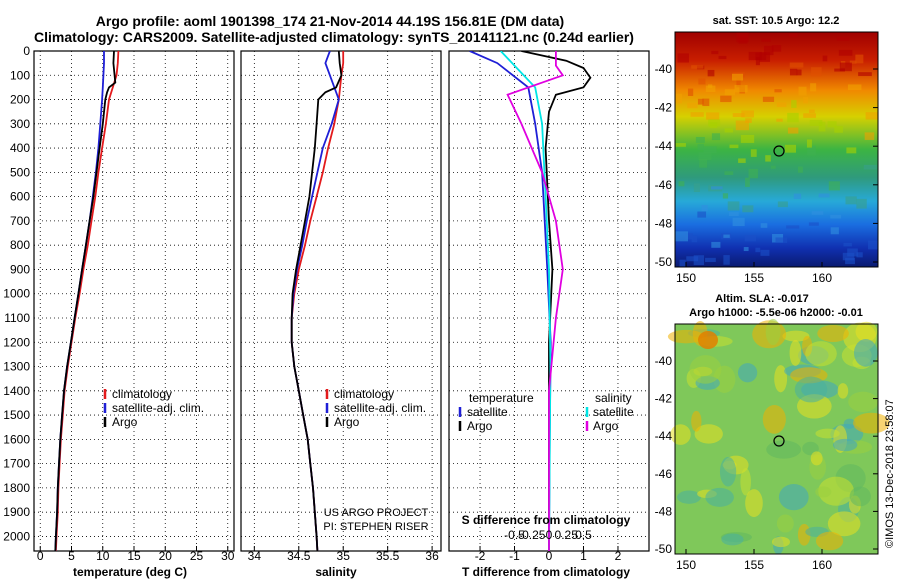 This screenshot has height=580, width=900. Describe the element at coordinates (480, 556) in the screenshot. I see `x-tick-label: -2` at that location.